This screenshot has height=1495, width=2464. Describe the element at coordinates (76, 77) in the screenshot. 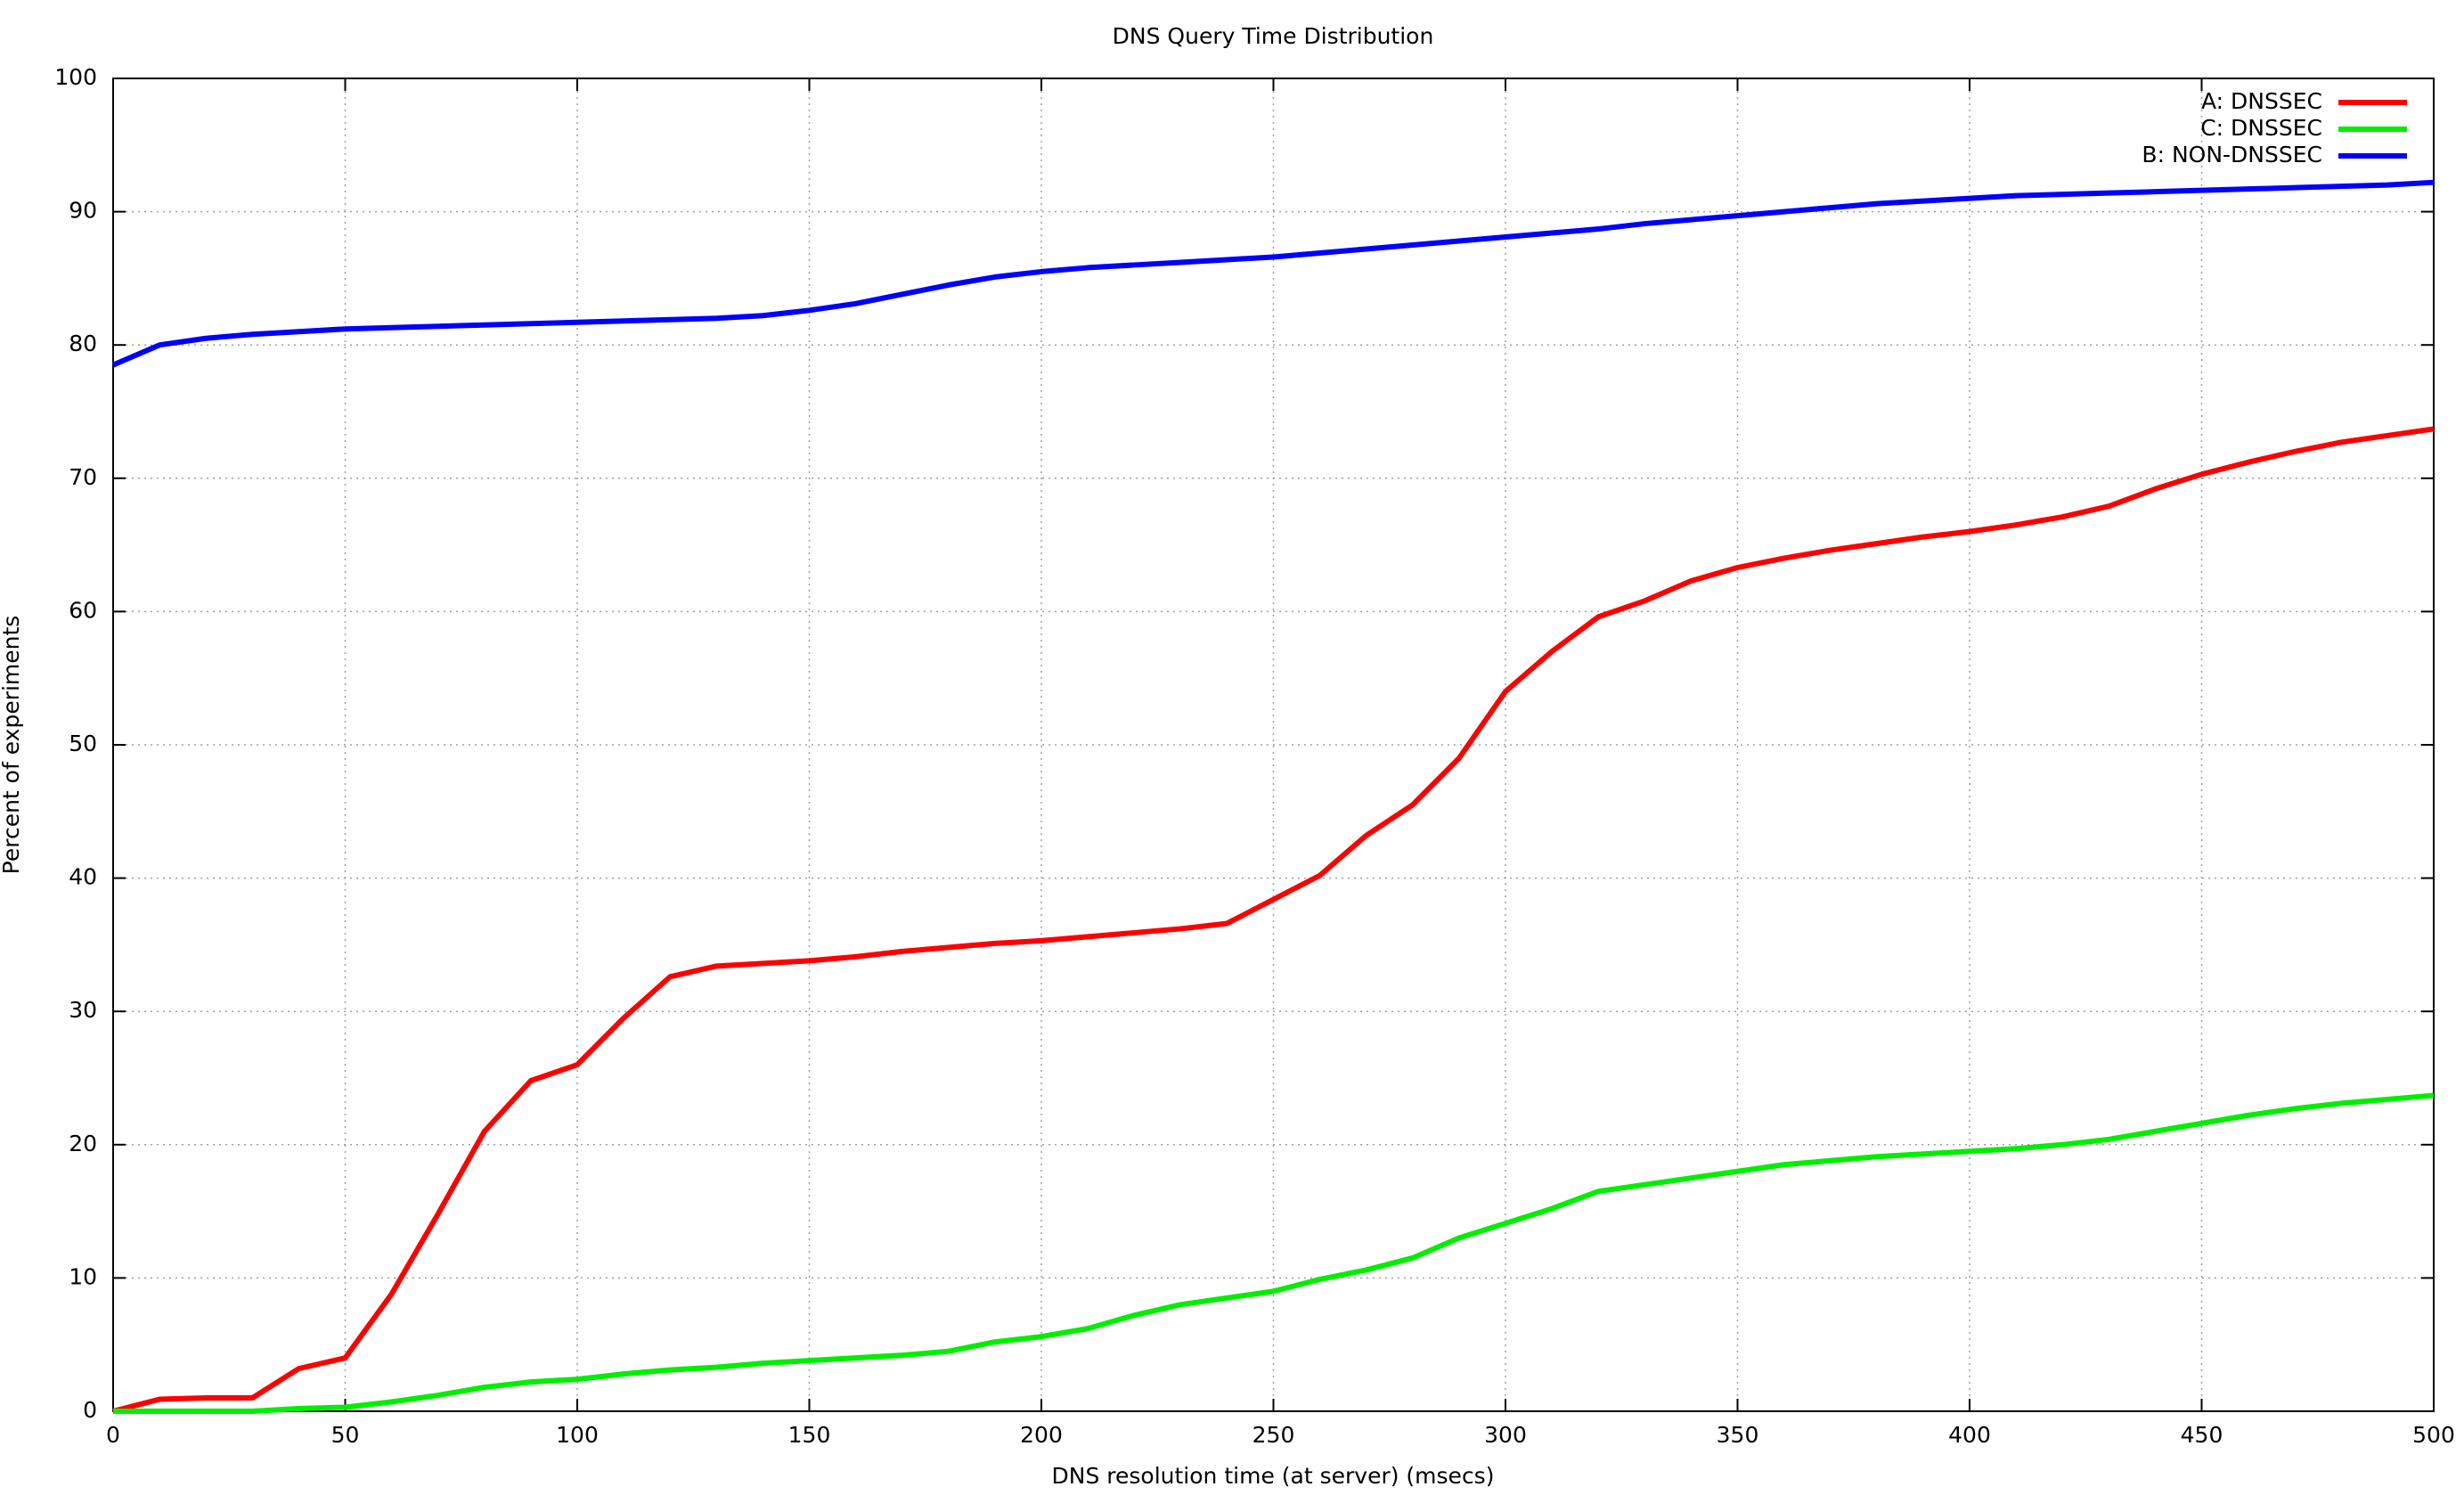

I see `y-tick-label: 100` at that location.